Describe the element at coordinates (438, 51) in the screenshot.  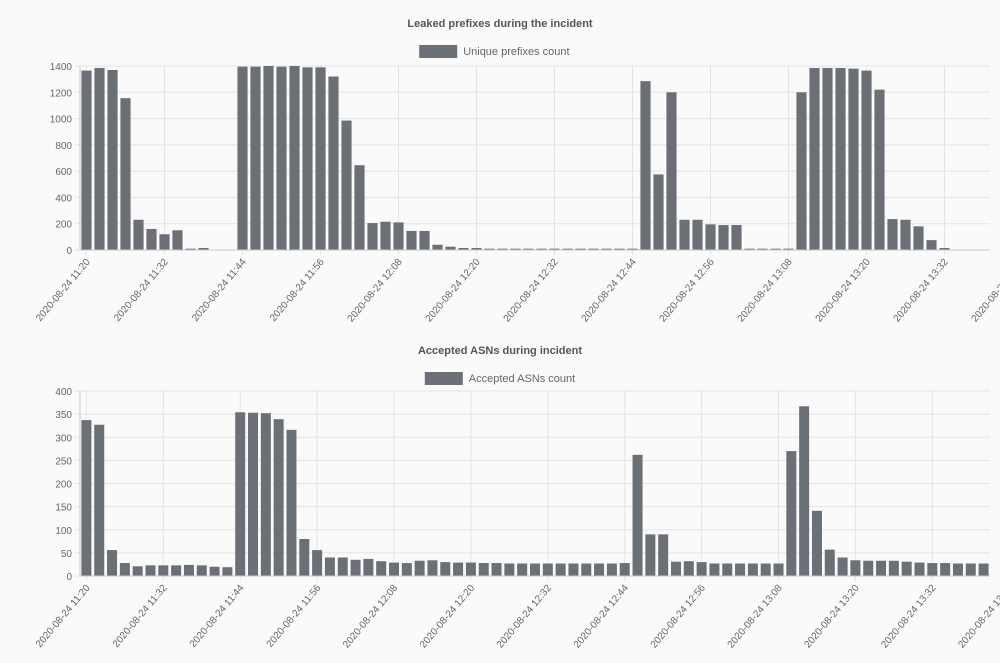
I see `legend-swatch` at that location.